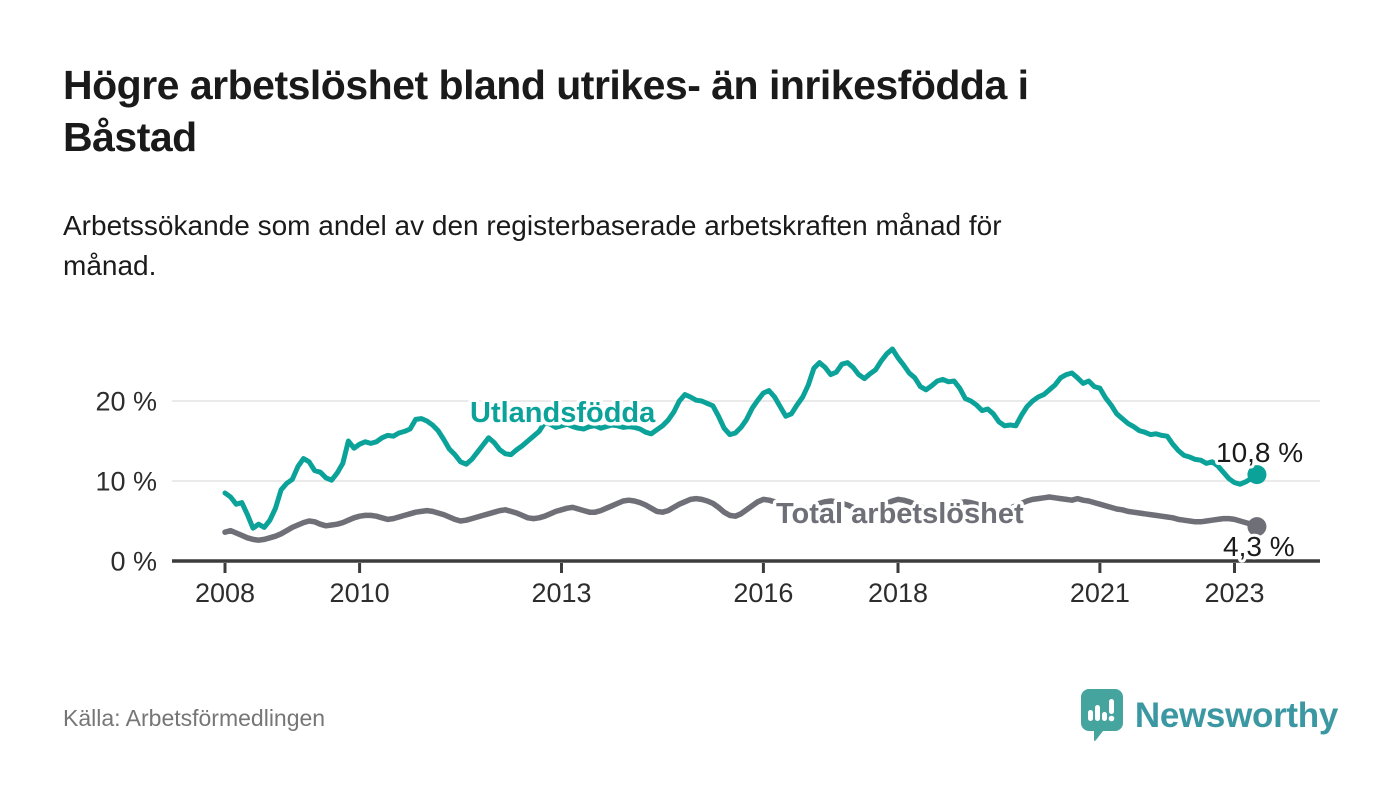  I want to click on x-axis-tick-label-2013: 2013, so click(561, 593).